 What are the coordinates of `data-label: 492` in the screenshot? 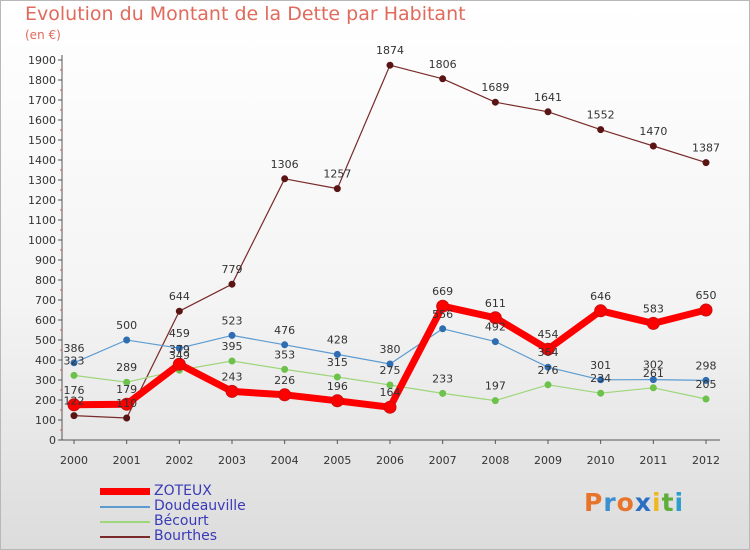 It's located at (495, 327).